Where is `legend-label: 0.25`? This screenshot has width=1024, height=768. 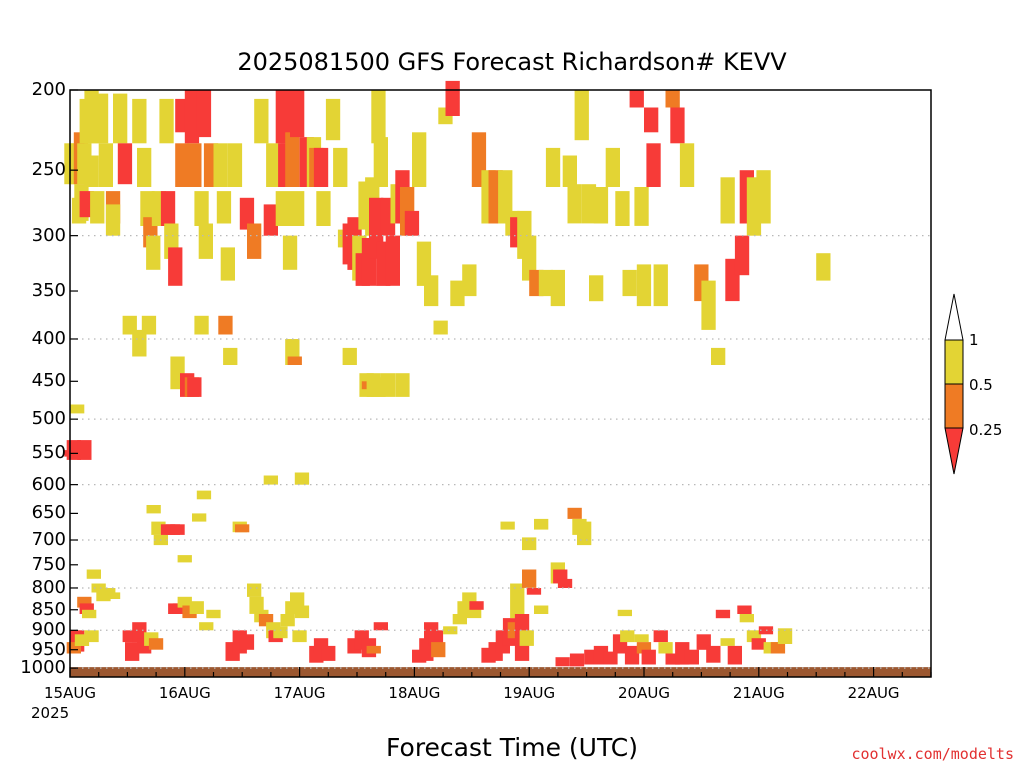
legend-label: 0.25 is located at coordinates (986, 430).